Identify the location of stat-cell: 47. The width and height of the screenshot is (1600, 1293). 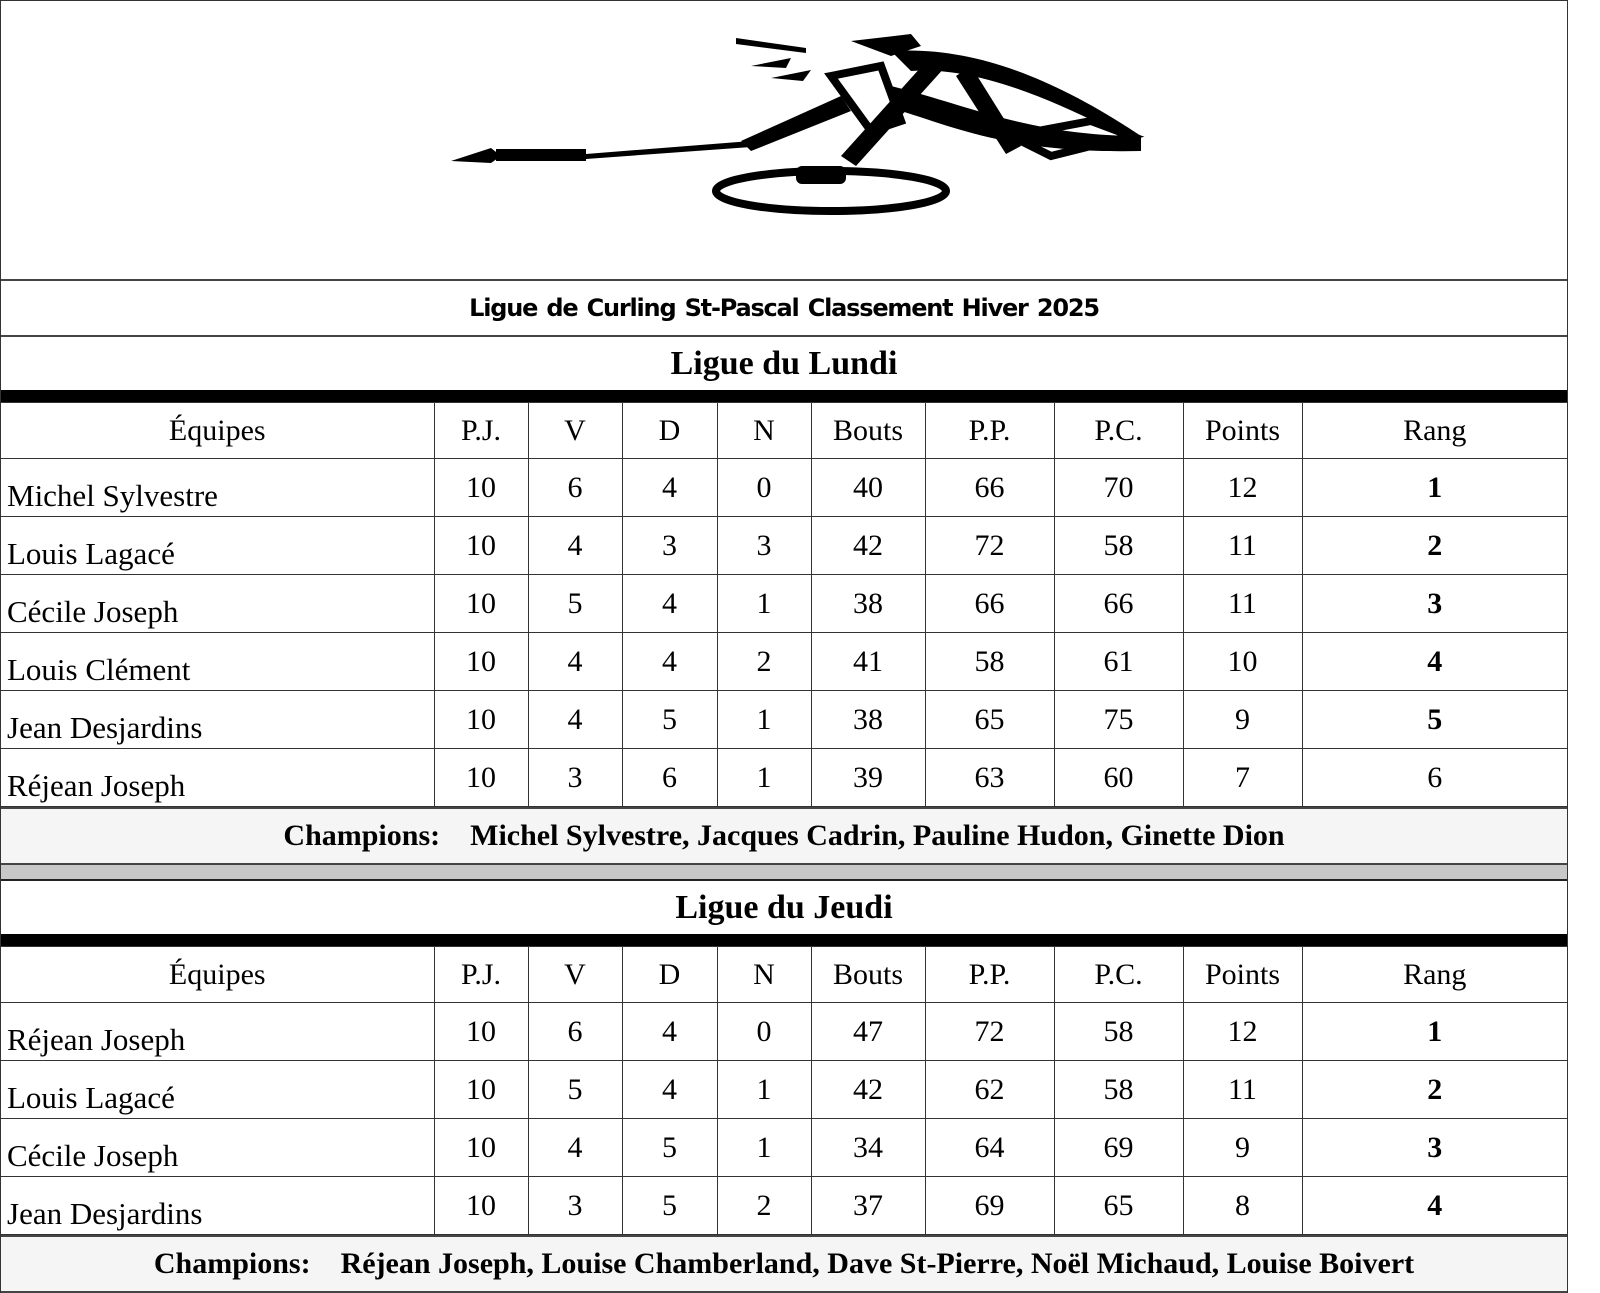
(868, 1031).